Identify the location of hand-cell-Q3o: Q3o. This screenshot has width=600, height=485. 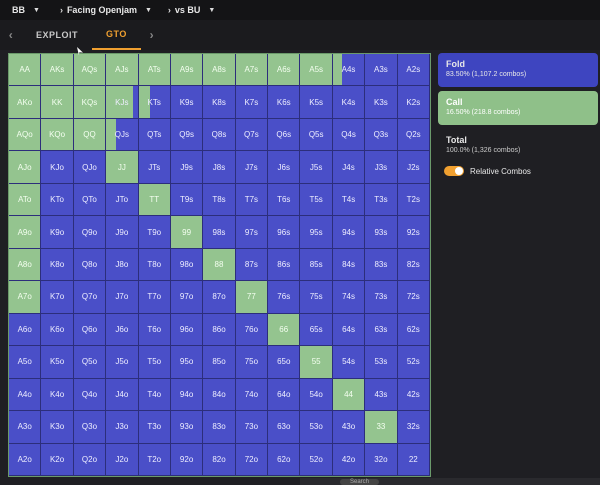
(90, 427).